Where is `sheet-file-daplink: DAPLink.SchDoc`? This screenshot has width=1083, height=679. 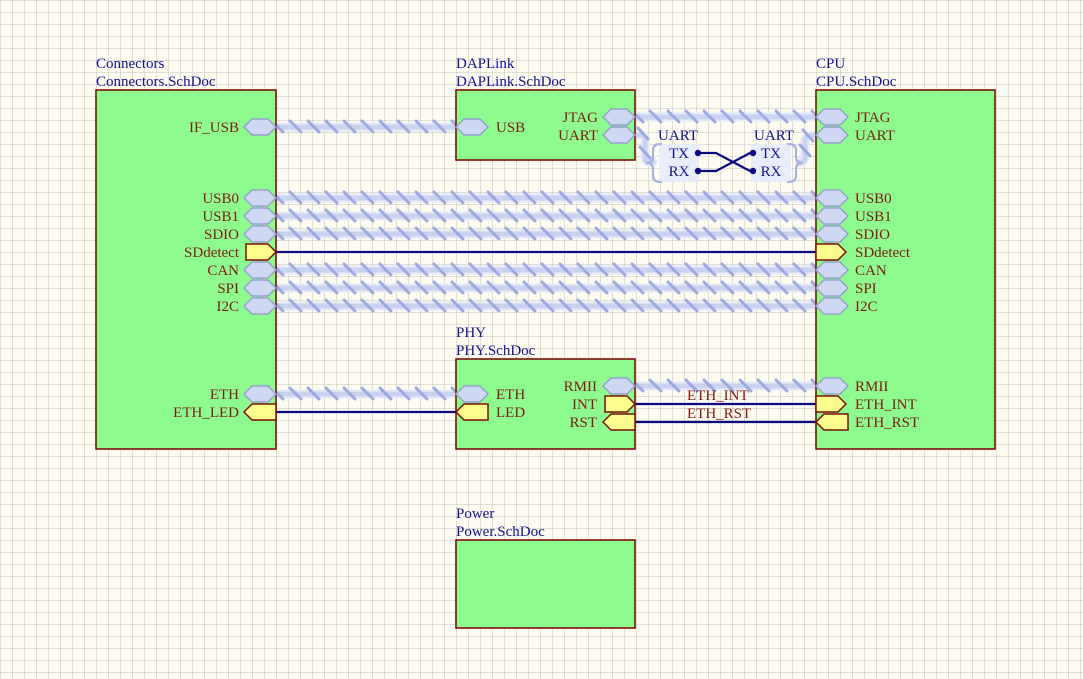 sheet-file-daplink: DAPLink.SchDoc is located at coordinates (511, 82).